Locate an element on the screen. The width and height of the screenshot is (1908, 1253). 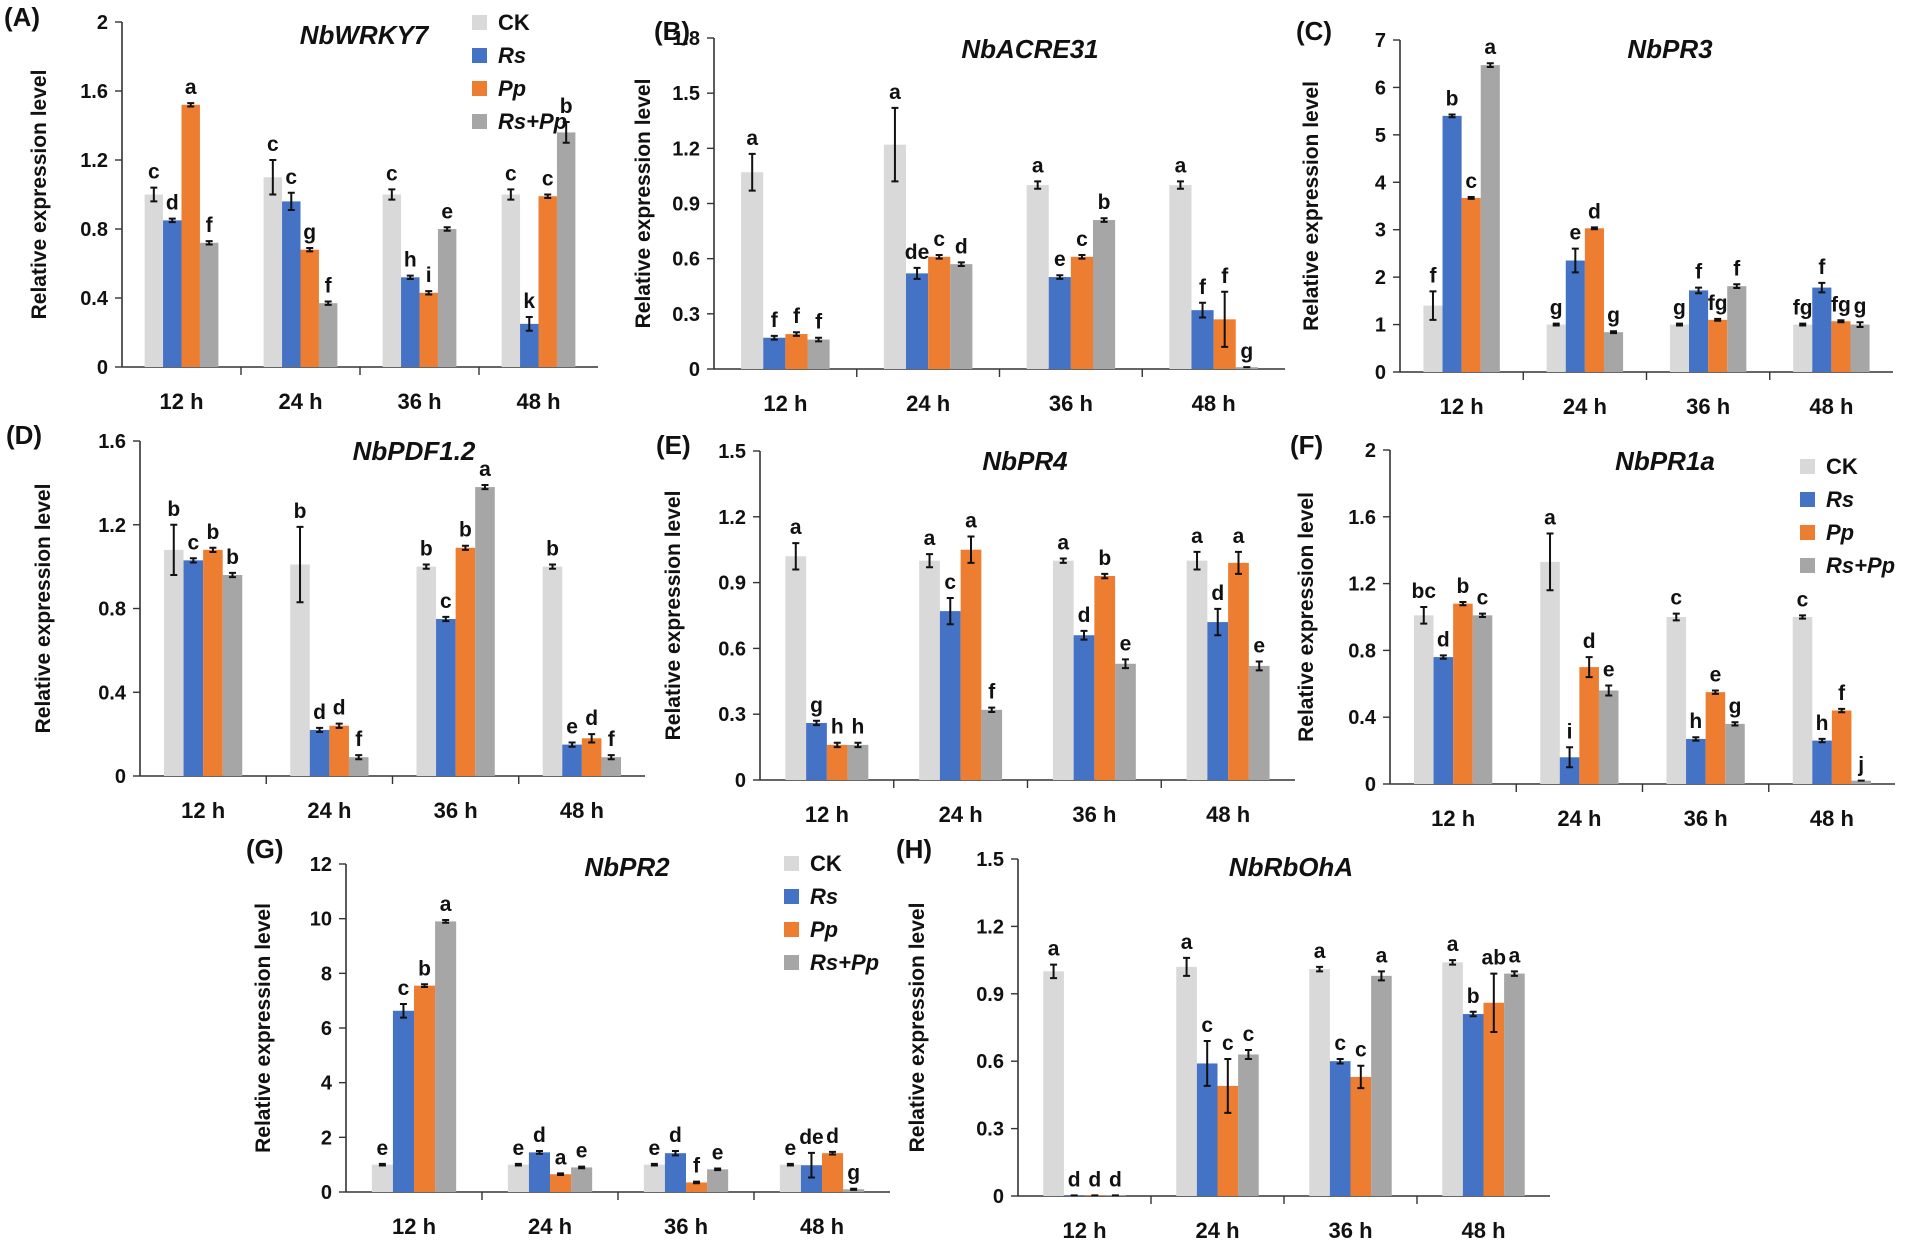
y-tick-label: 6 is located at coordinates (326, 1029).